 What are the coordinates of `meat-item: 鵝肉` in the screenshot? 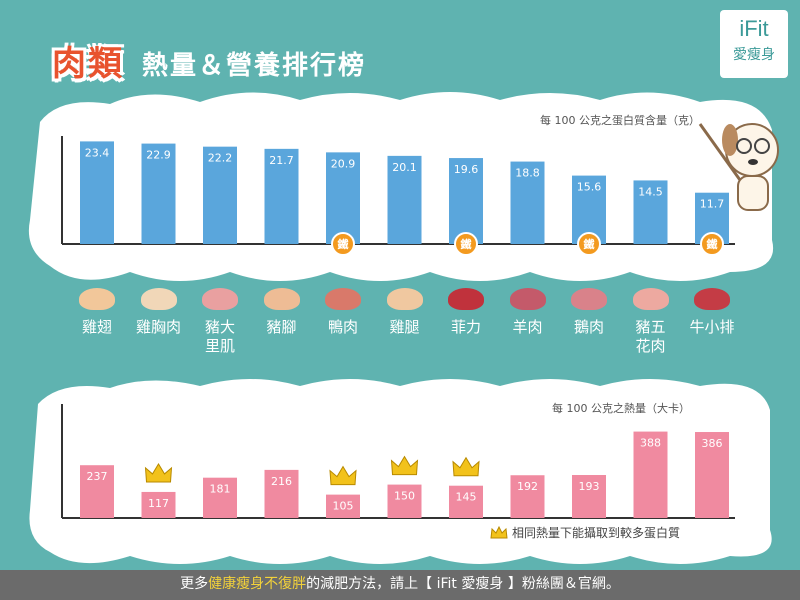 It's located at (589, 310).